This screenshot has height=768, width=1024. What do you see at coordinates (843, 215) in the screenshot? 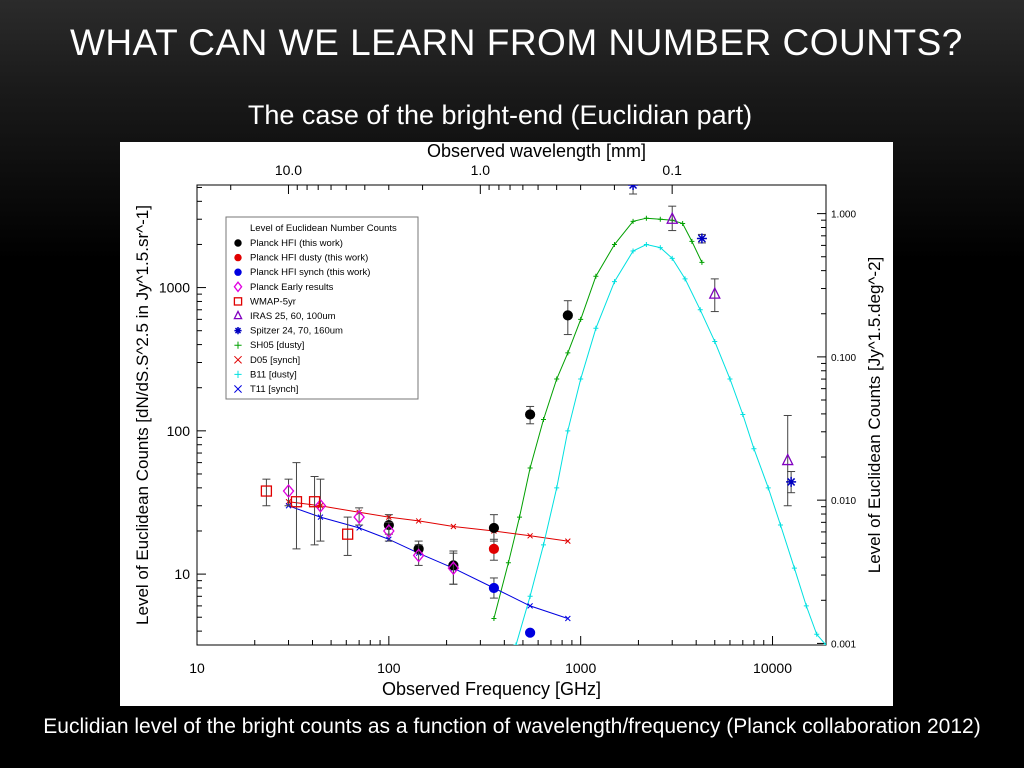
I see `y2-tick-label: 1.000` at bounding box center [843, 215].